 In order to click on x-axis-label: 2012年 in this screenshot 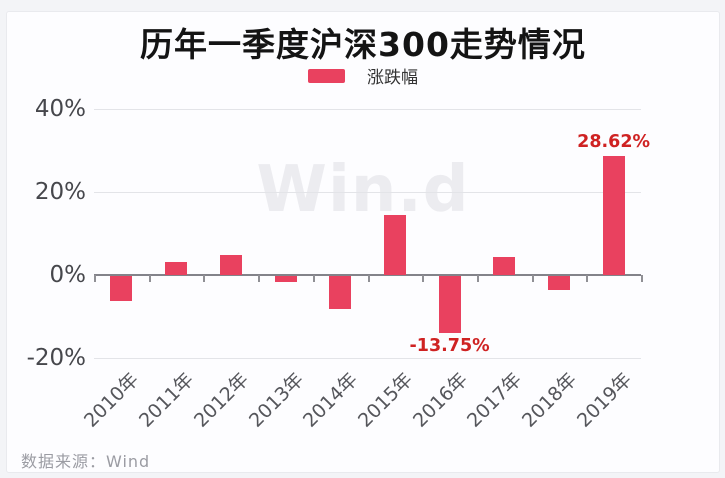, I will do `click(221, 400)`.